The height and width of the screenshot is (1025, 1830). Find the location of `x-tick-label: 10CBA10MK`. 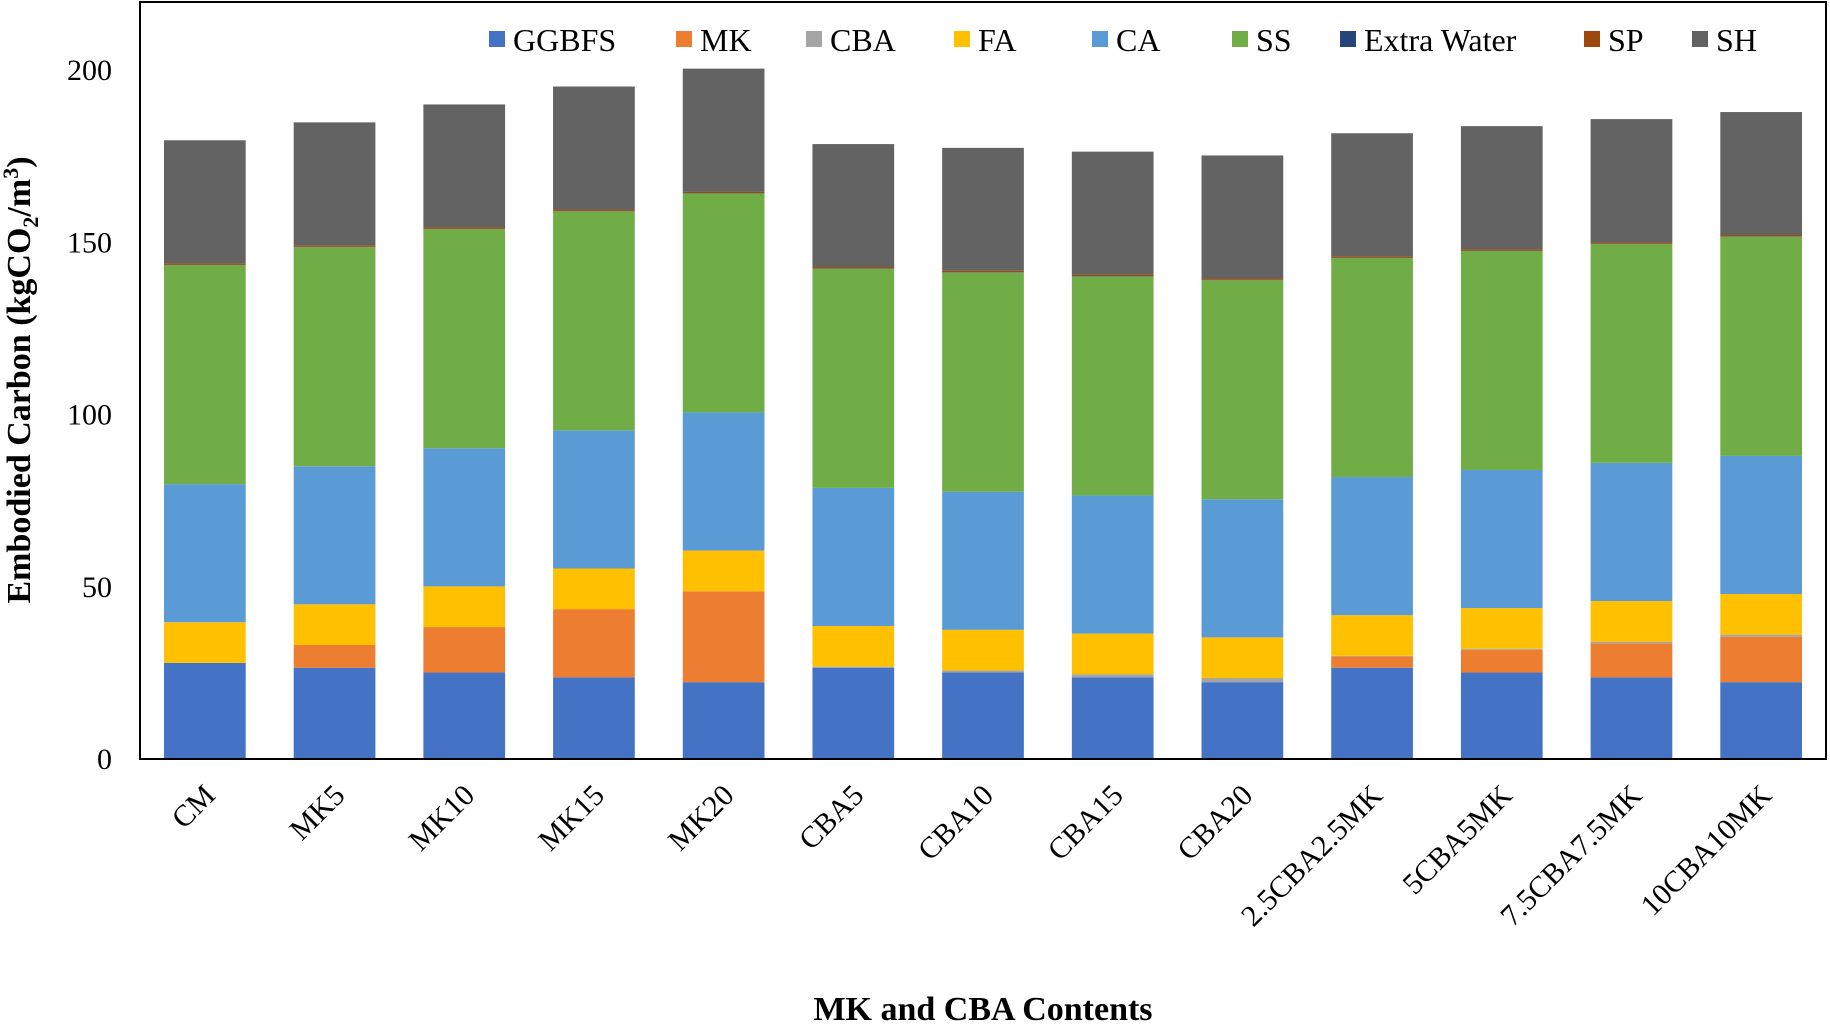

x-tick-label: 10CBA10MK is located at coordinates (1707, 850).